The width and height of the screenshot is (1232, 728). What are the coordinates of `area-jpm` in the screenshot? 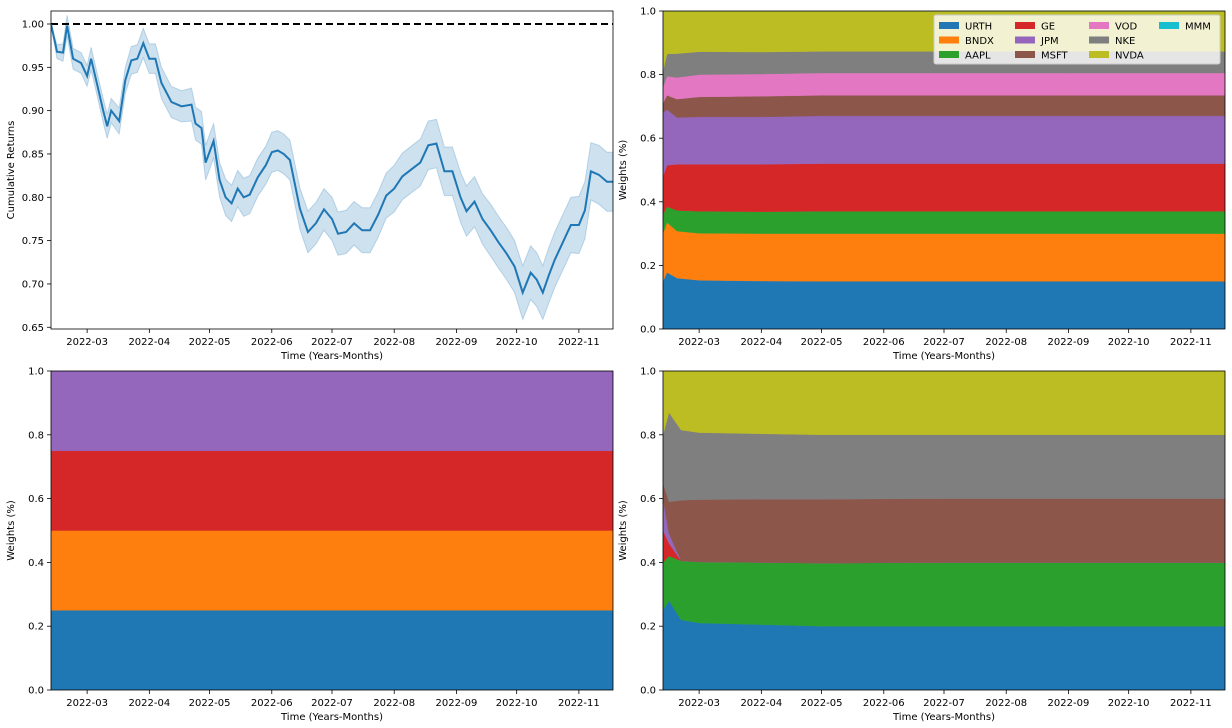 It's located at (332, 411).